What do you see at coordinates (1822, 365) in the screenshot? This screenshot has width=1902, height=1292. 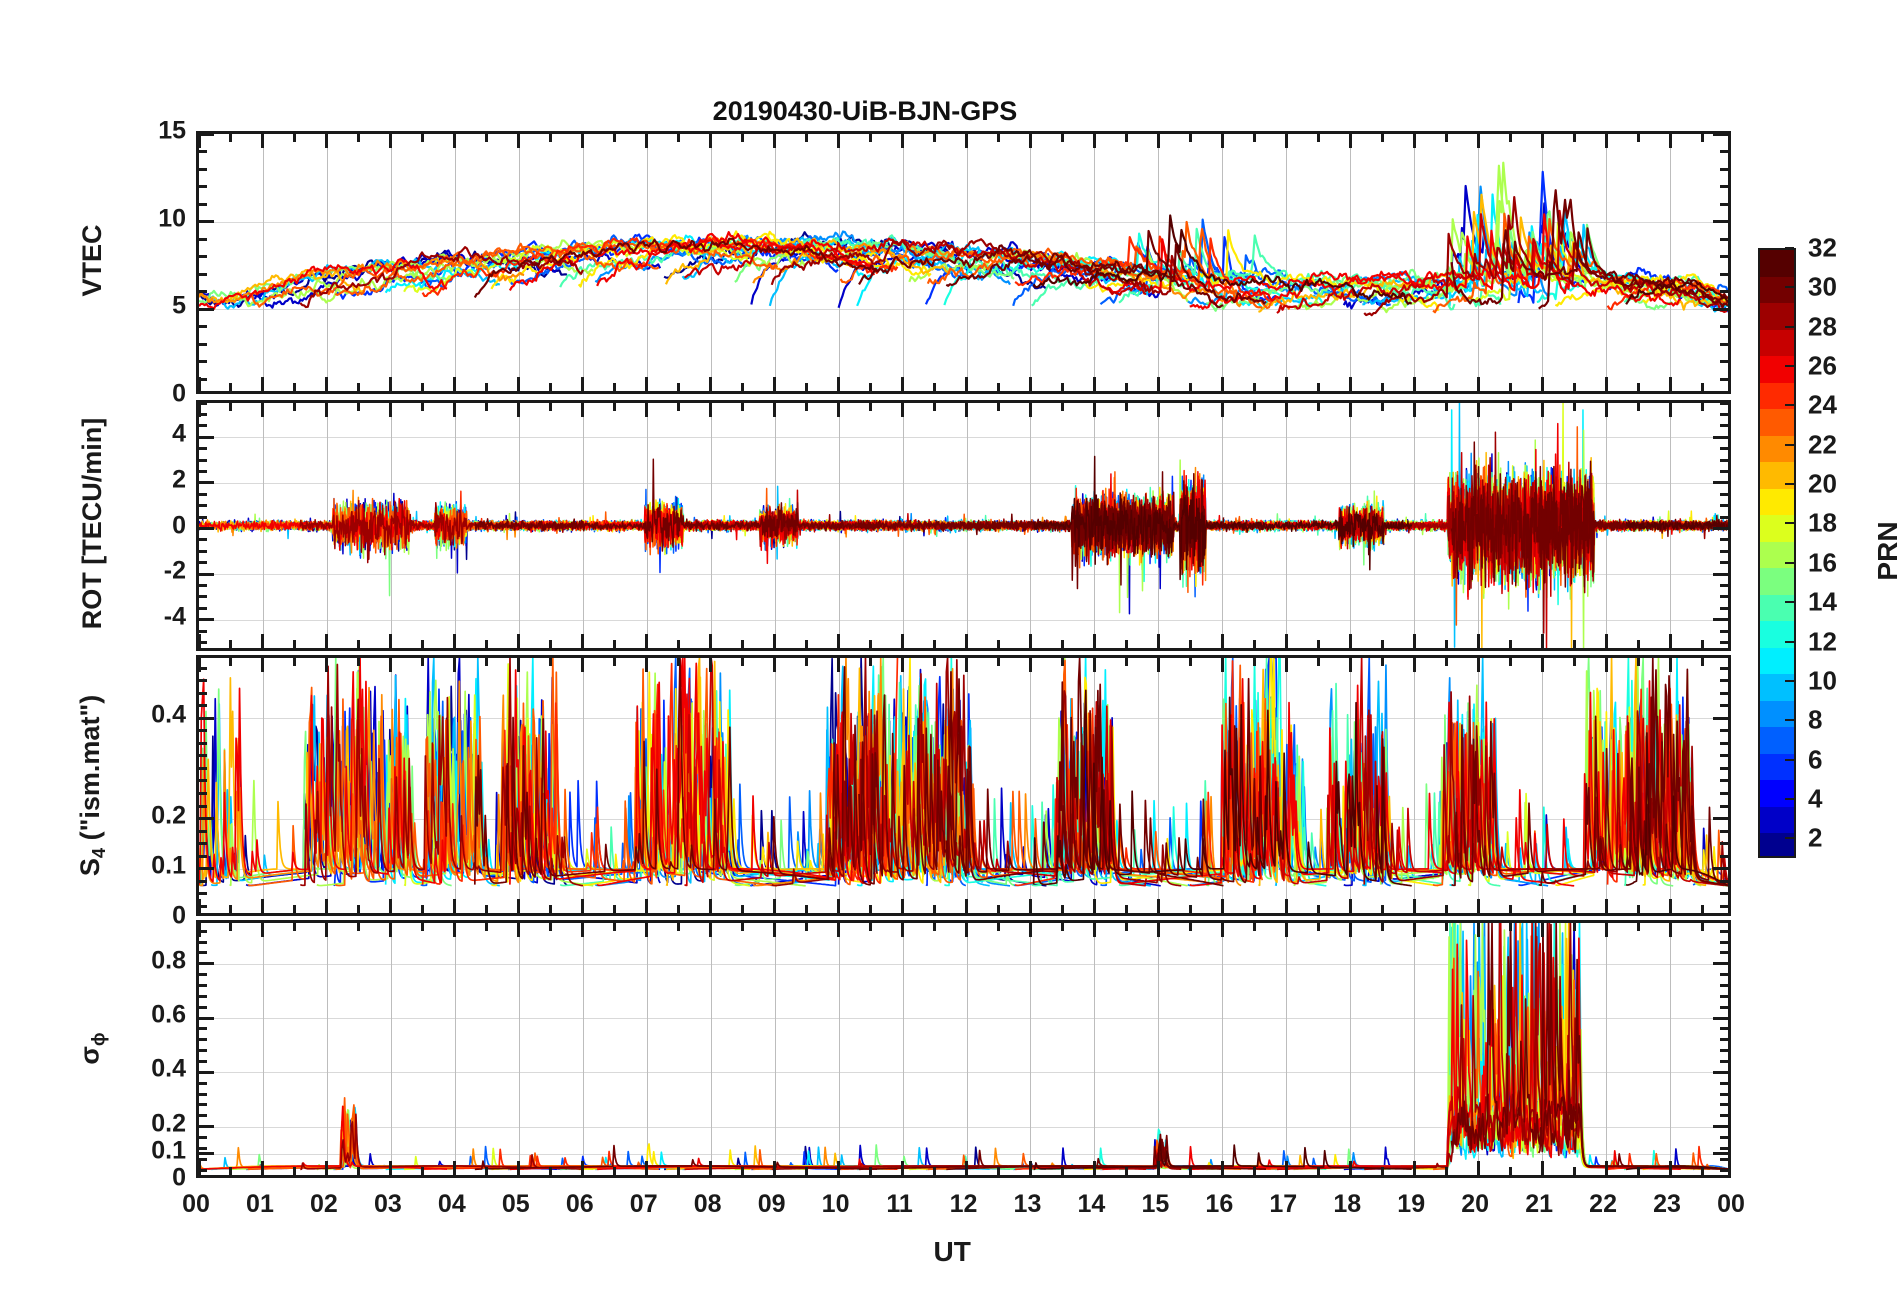 I see `colorbar-tick-label: 26` at bounding box center [1822, 365].